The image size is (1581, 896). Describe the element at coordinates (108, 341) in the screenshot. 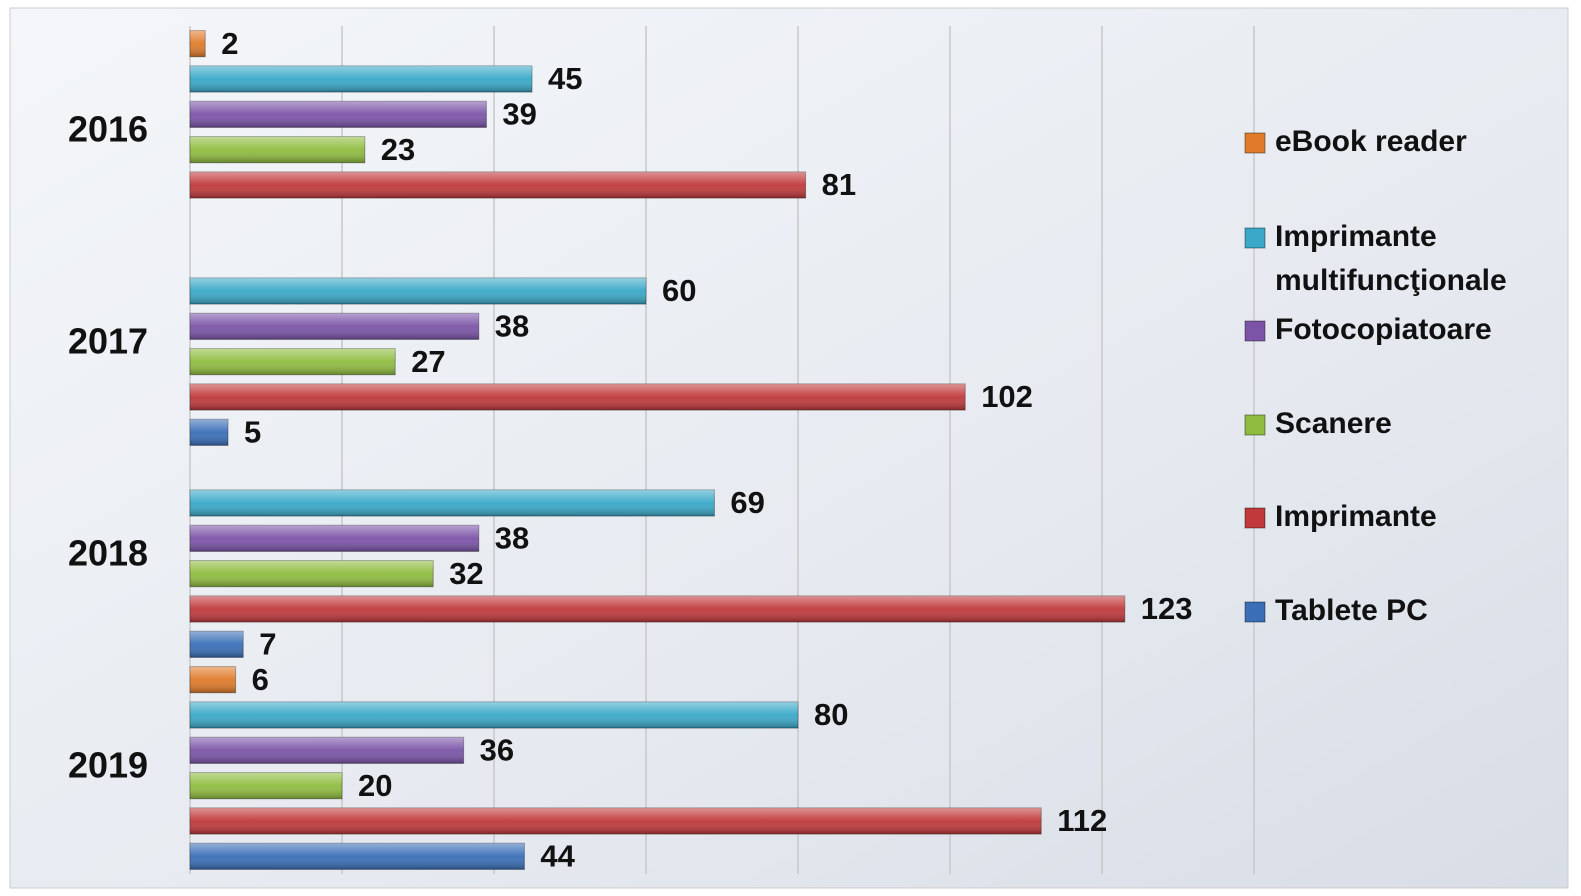

I see `category-label: 2017` at that location.